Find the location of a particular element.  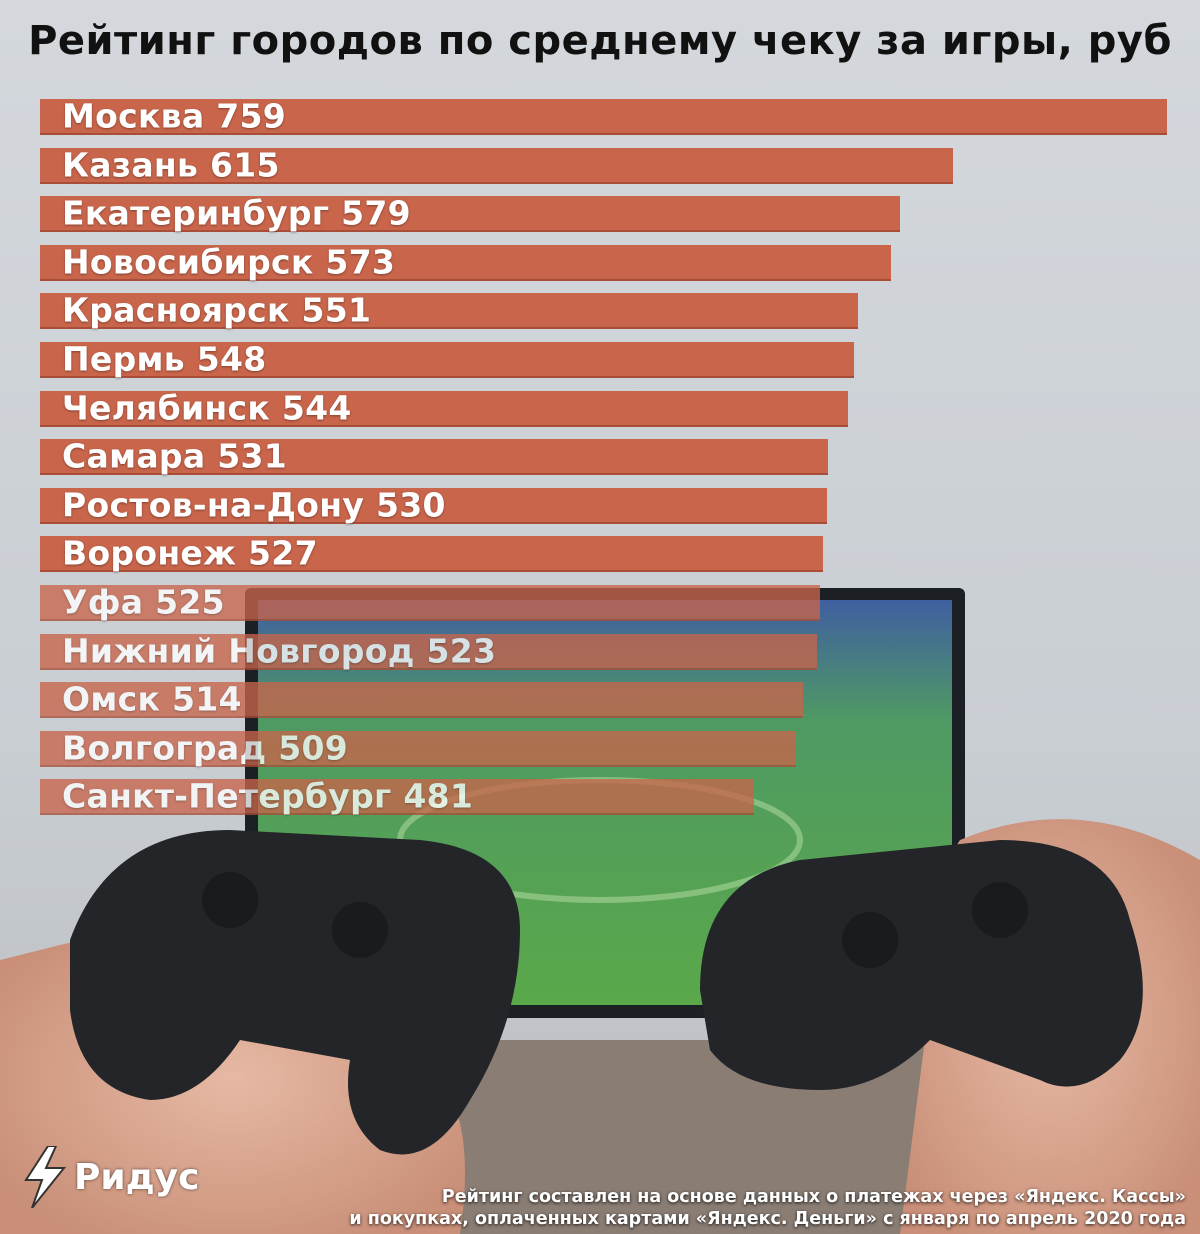

category-label: Екатеринбург is located at coordinates (196, 213).